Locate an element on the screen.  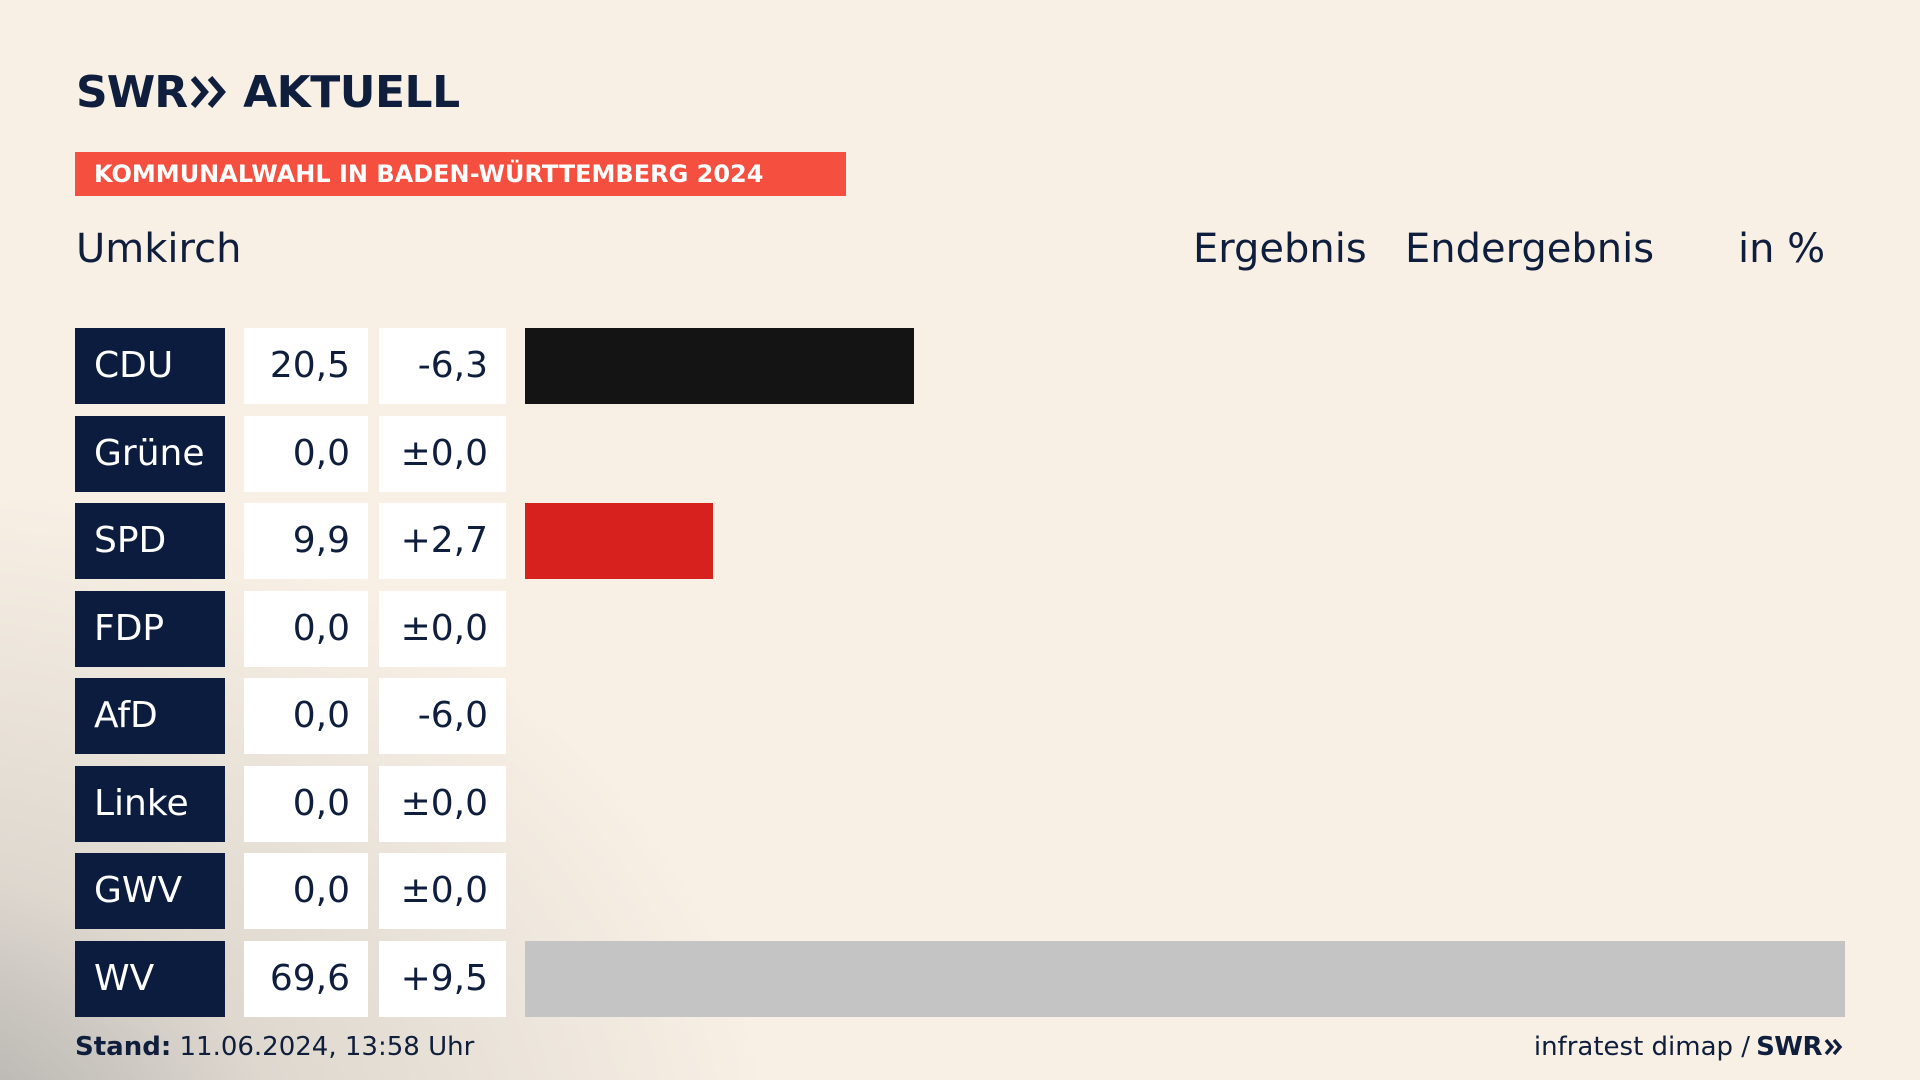
double-chevron-icon is located at coordinates (209, 92).